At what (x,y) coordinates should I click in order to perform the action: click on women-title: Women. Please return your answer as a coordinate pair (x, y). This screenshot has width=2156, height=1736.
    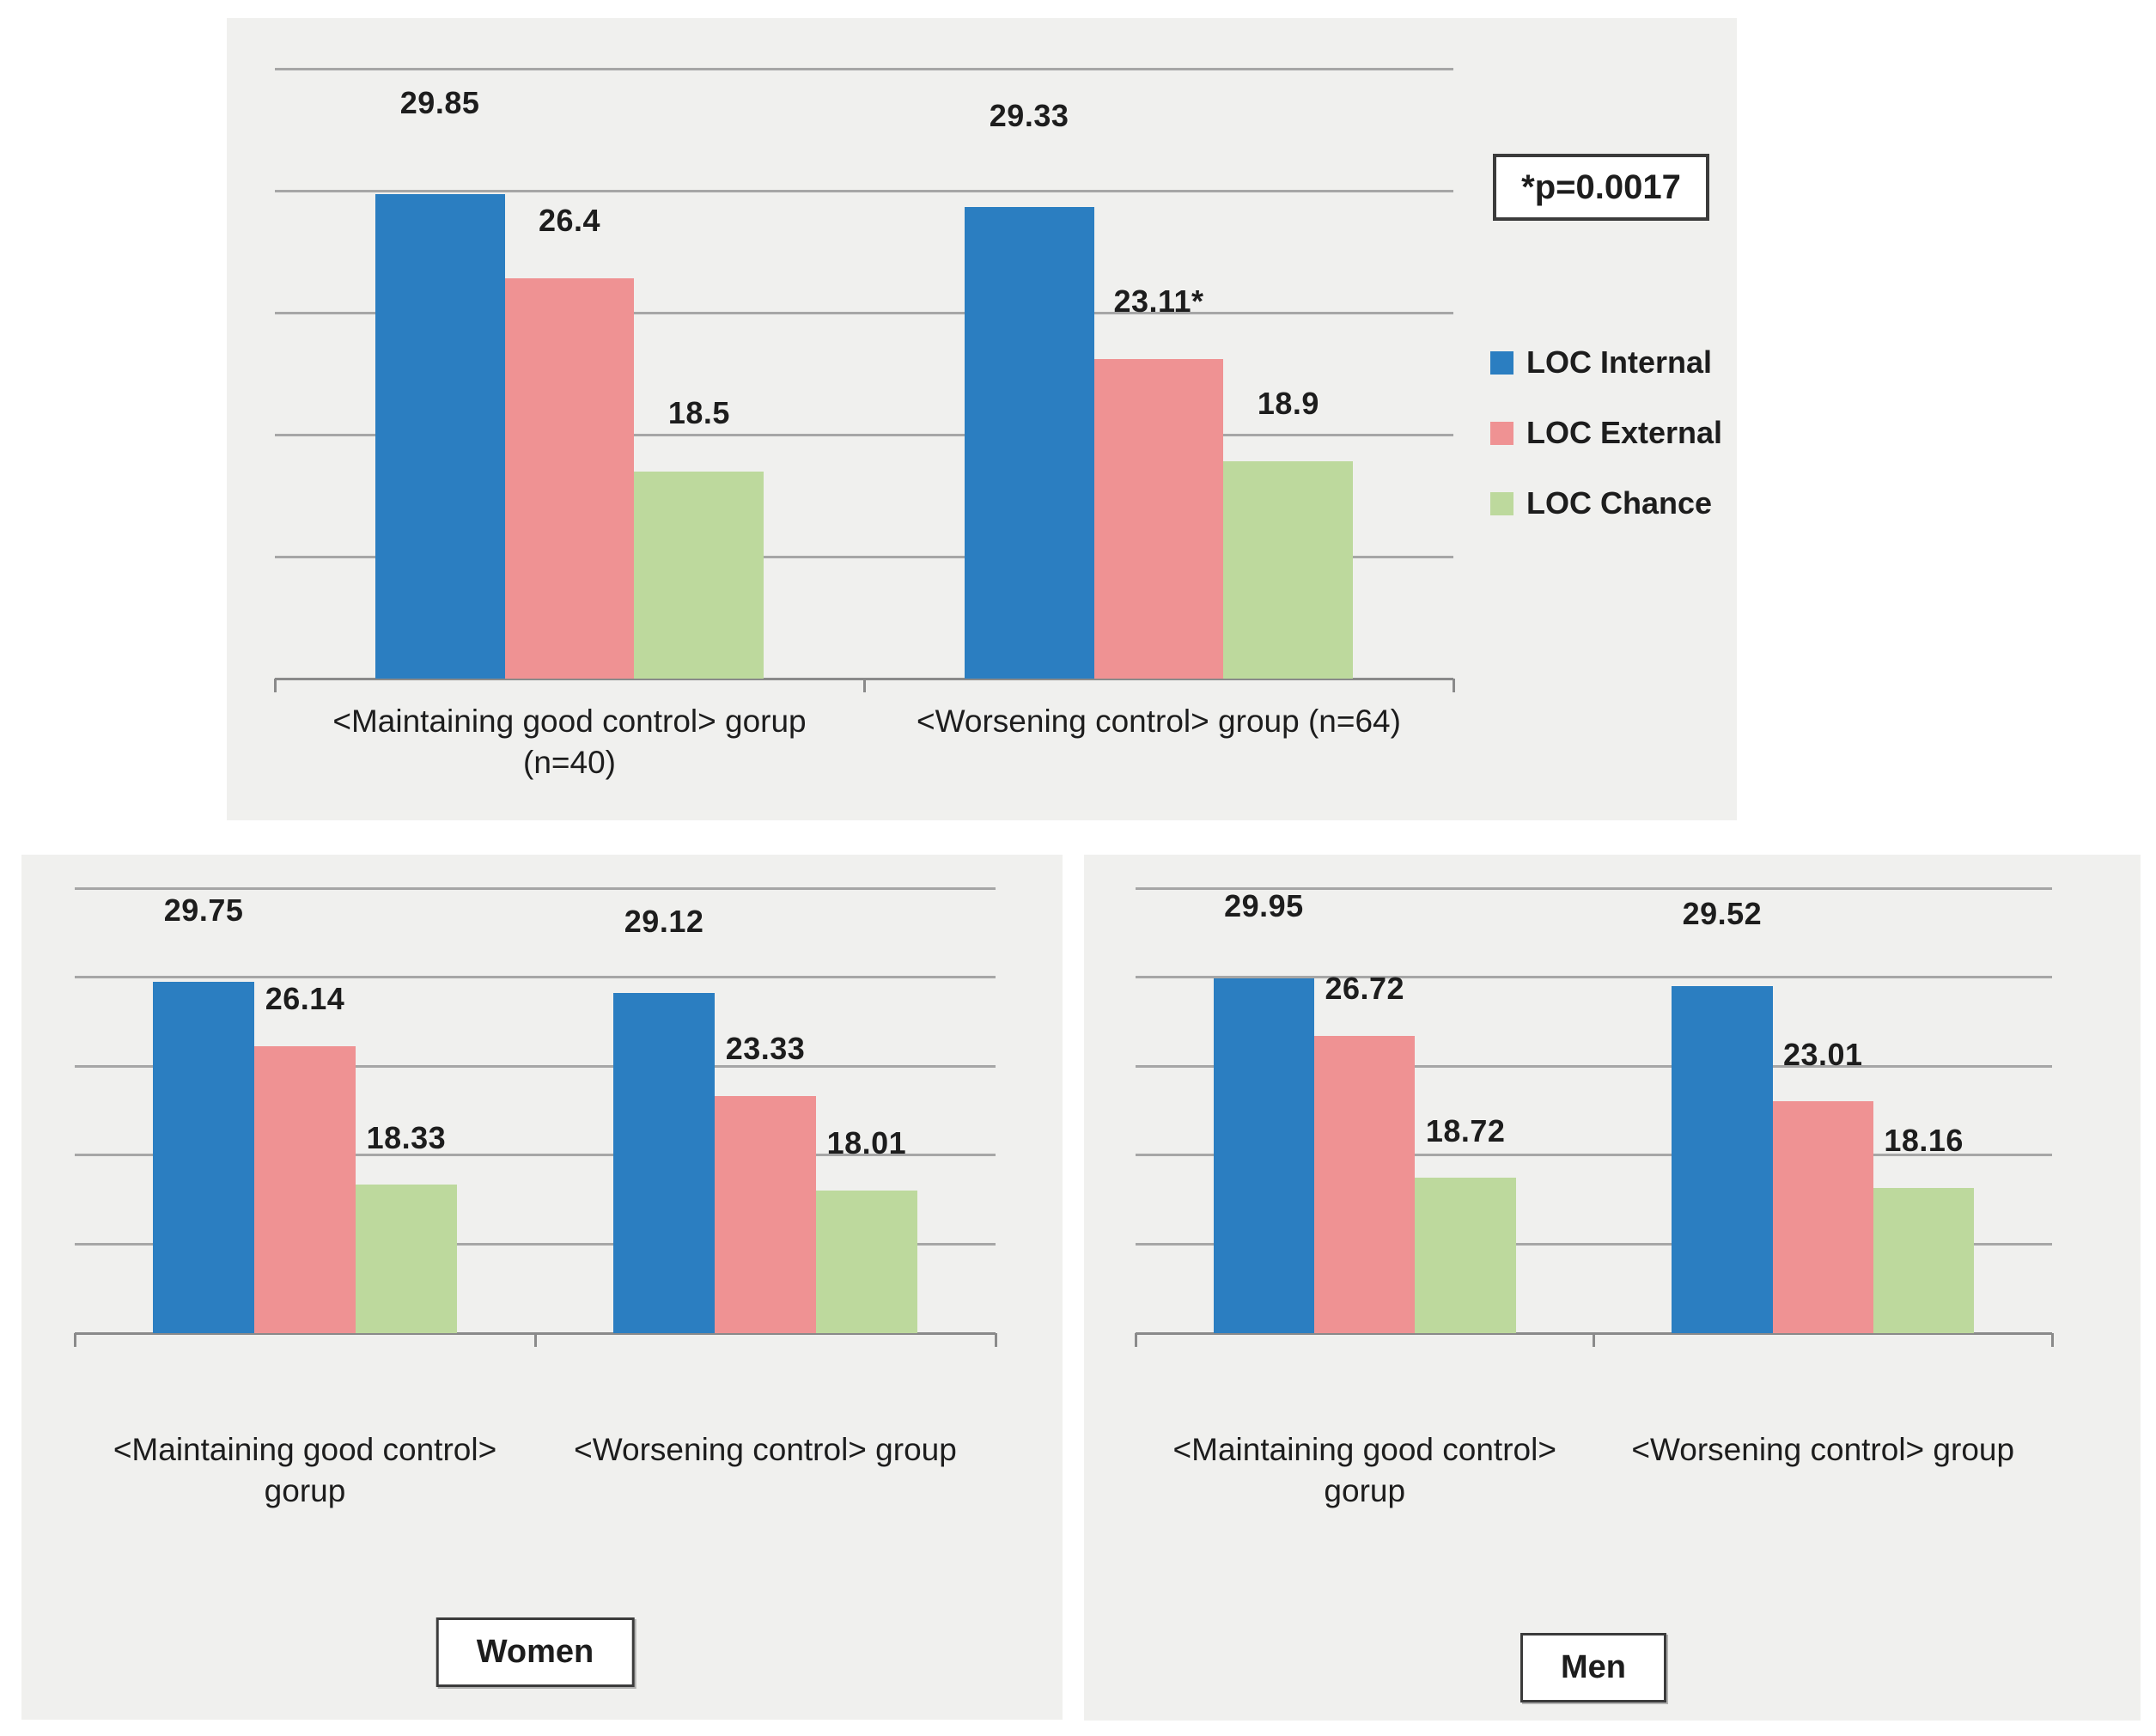
    Looking at the image, I should click on (535, 1652).